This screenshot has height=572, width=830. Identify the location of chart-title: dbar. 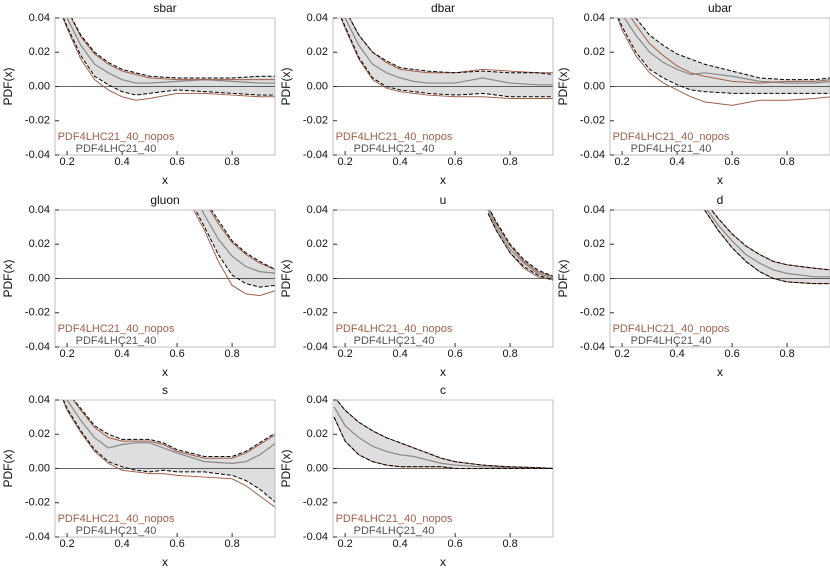
(443, 8).